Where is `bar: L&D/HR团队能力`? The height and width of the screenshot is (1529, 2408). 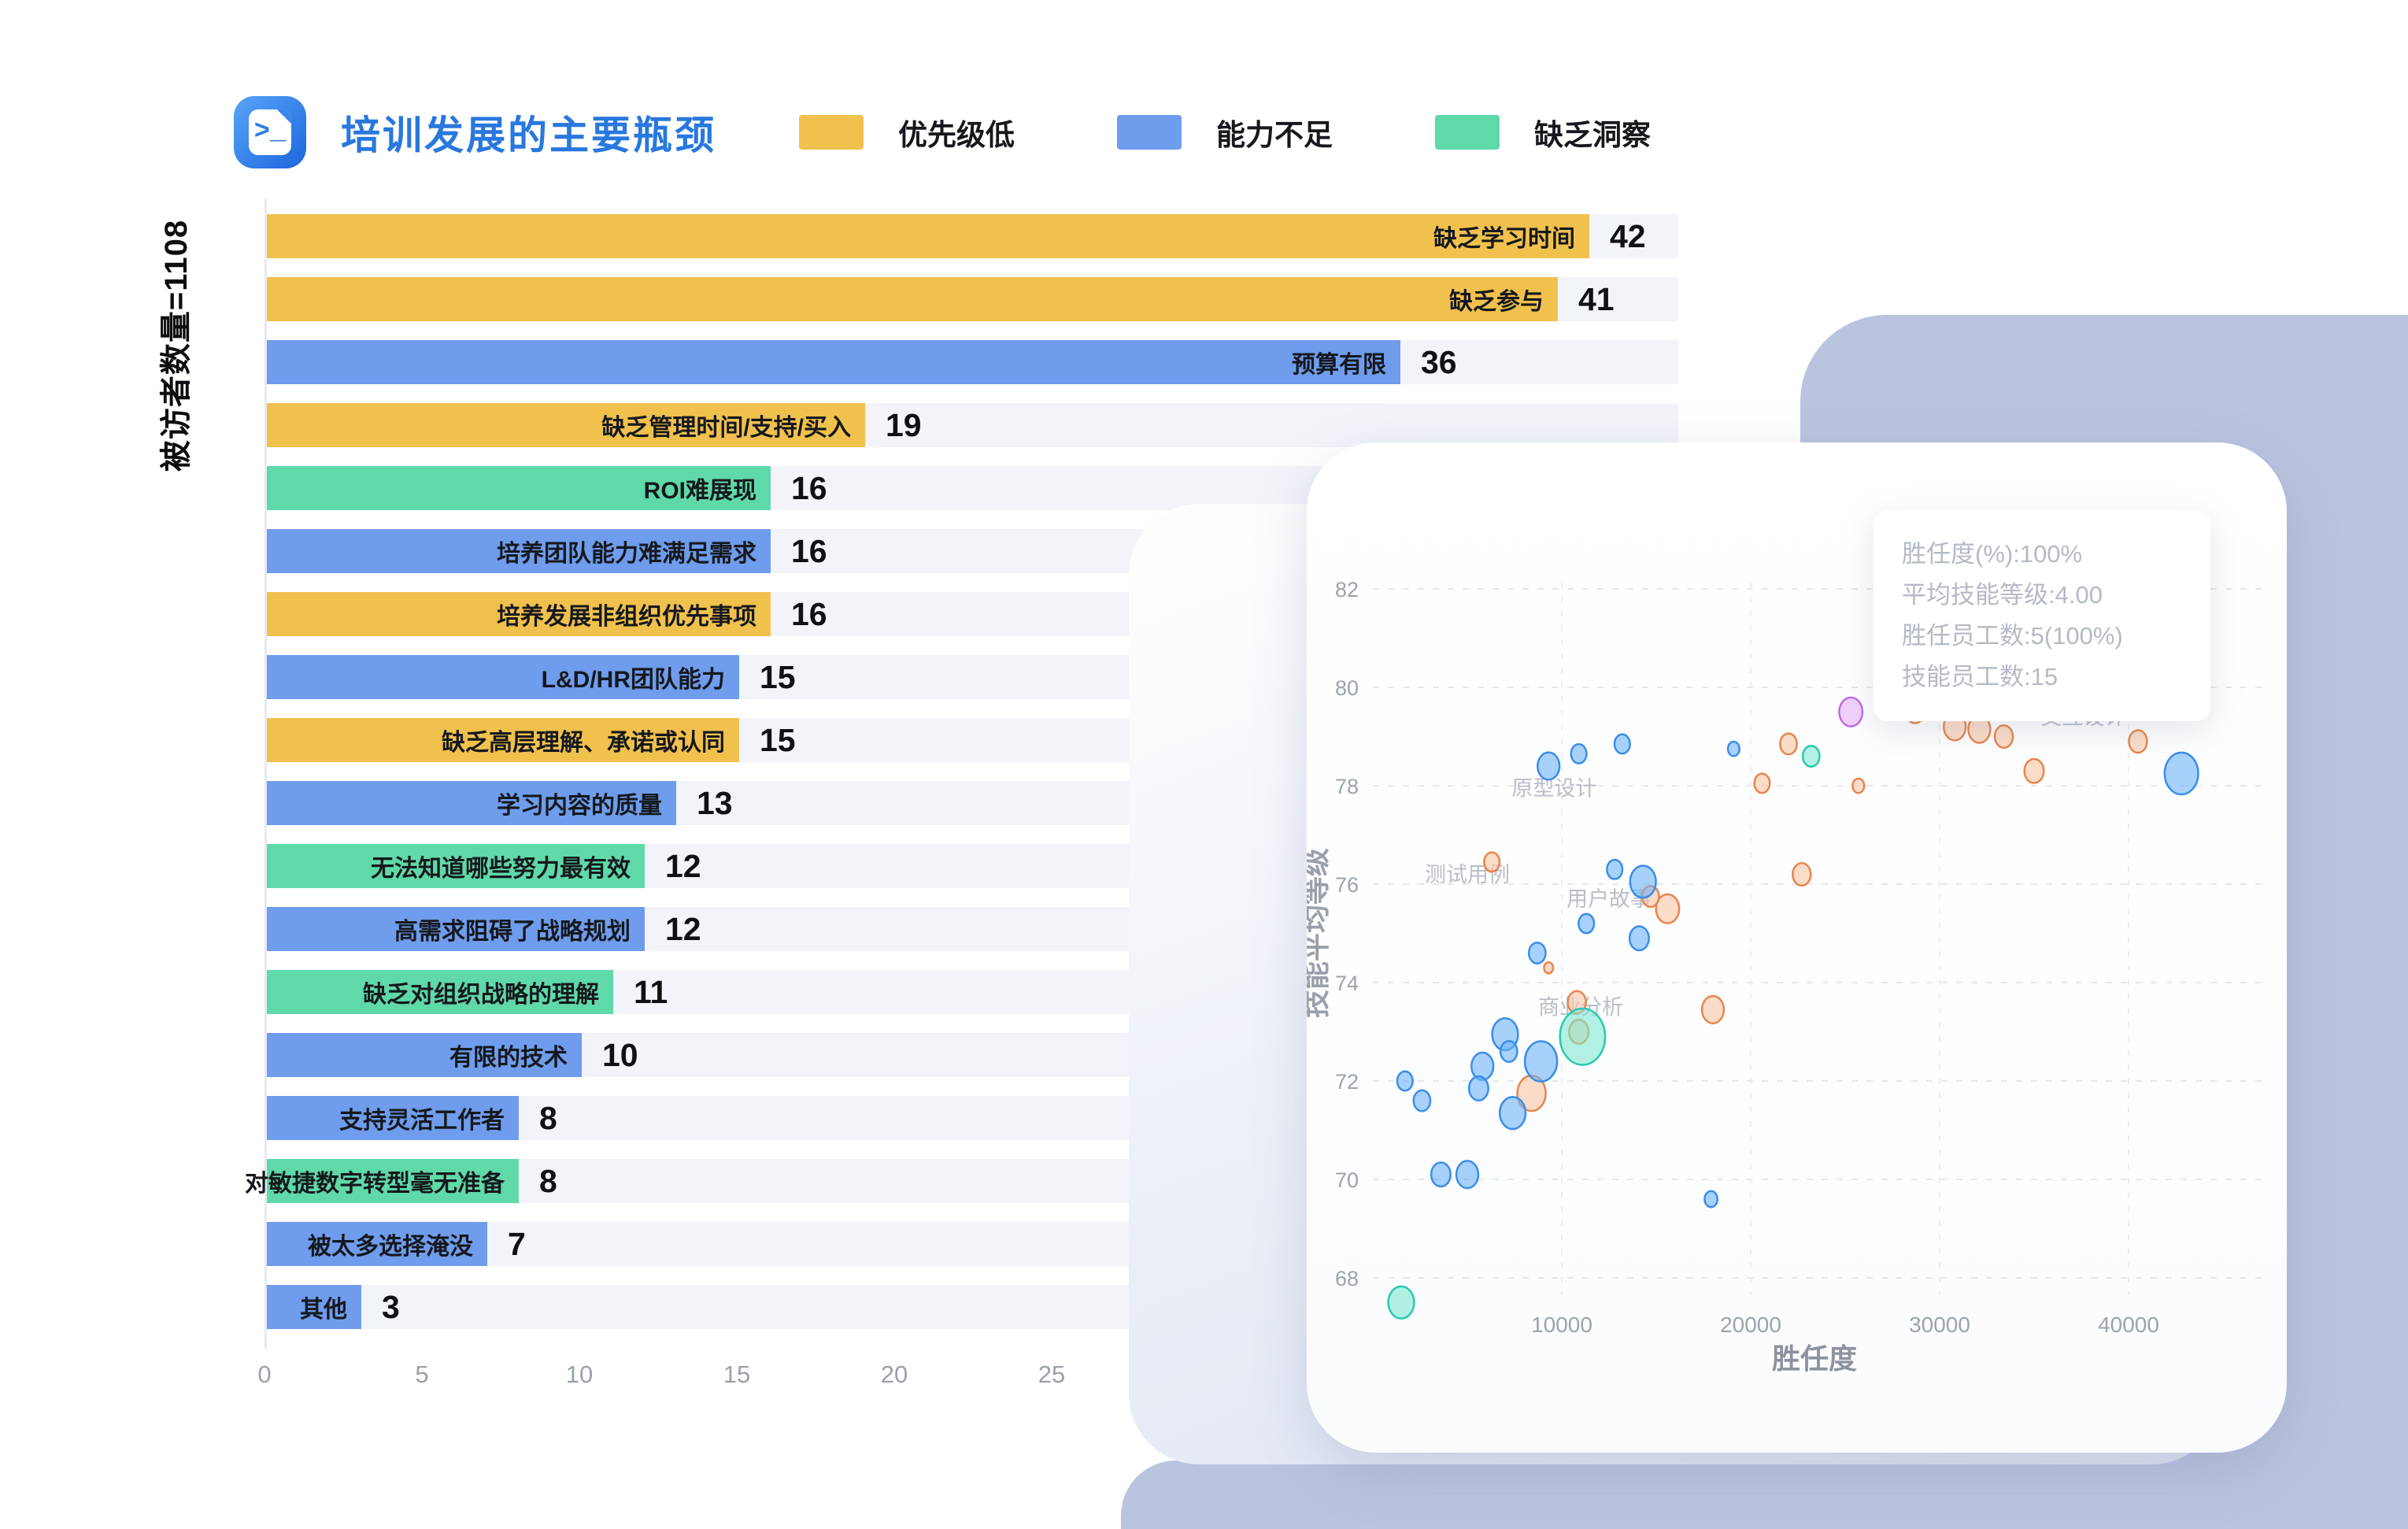 bar: L&D/HR团队能力 is located at coordinates (503, 677).